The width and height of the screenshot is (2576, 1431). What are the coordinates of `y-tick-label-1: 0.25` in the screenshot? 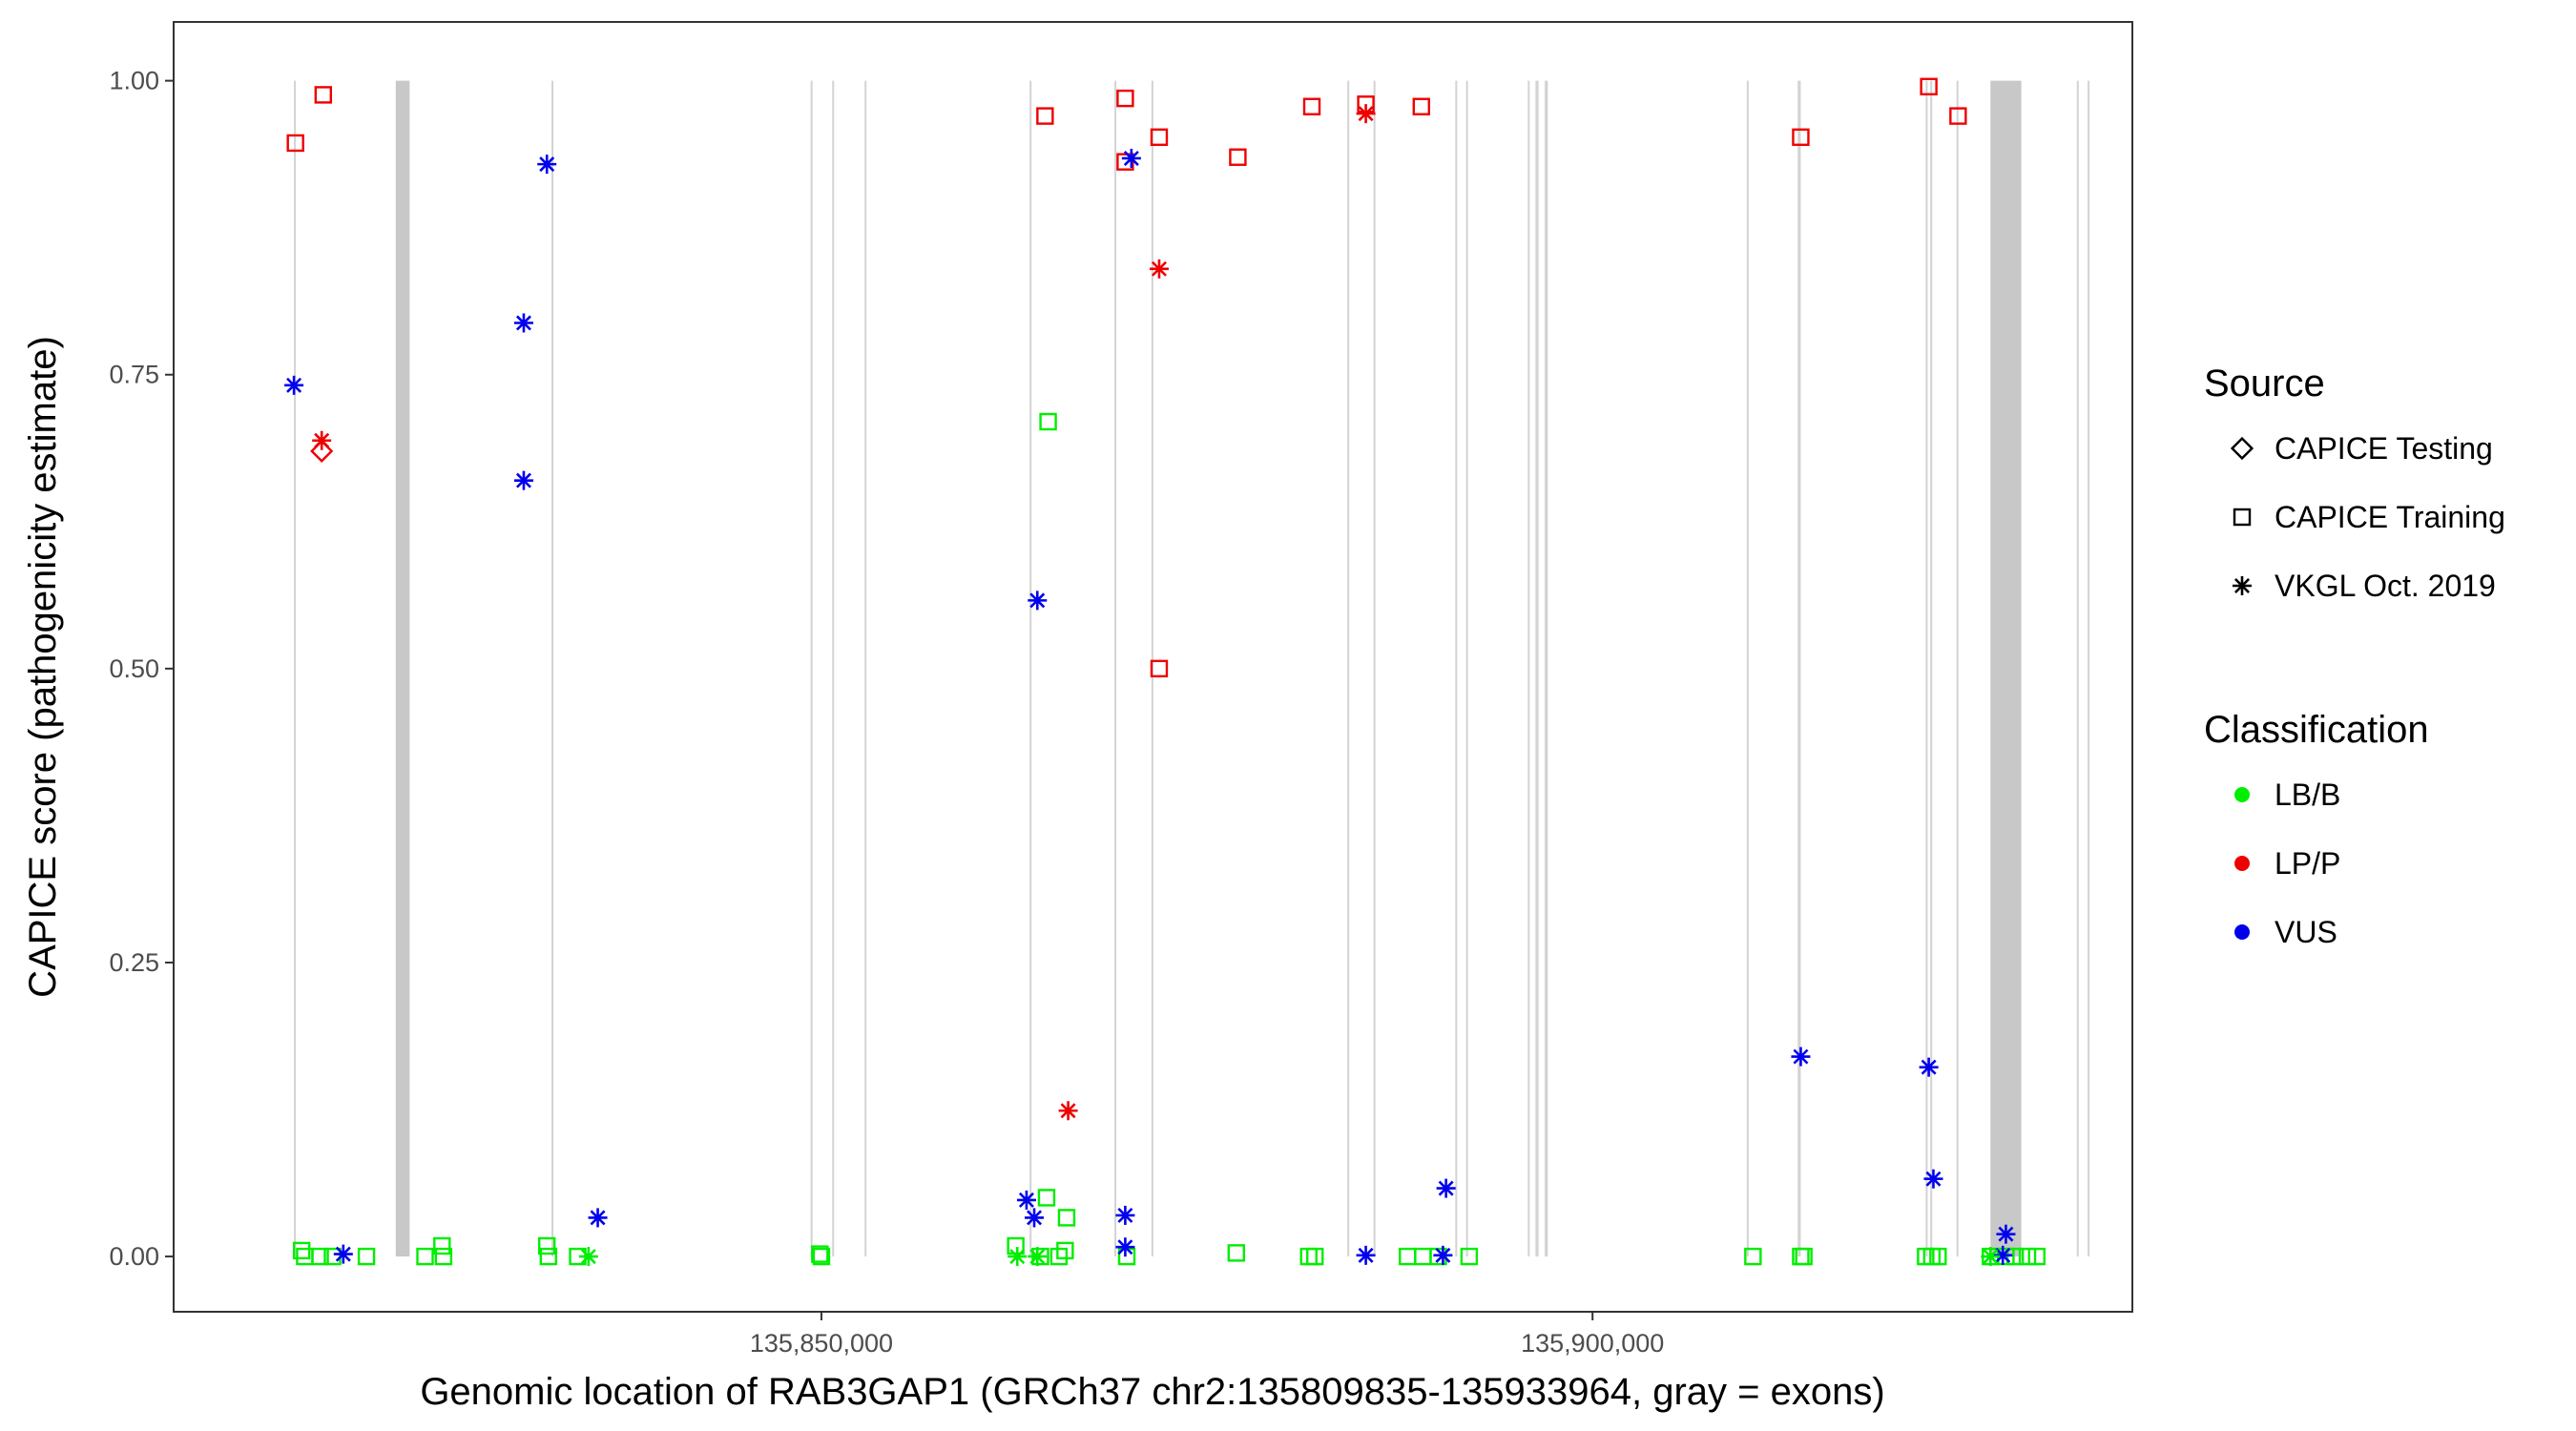 It's located at (134, 962).